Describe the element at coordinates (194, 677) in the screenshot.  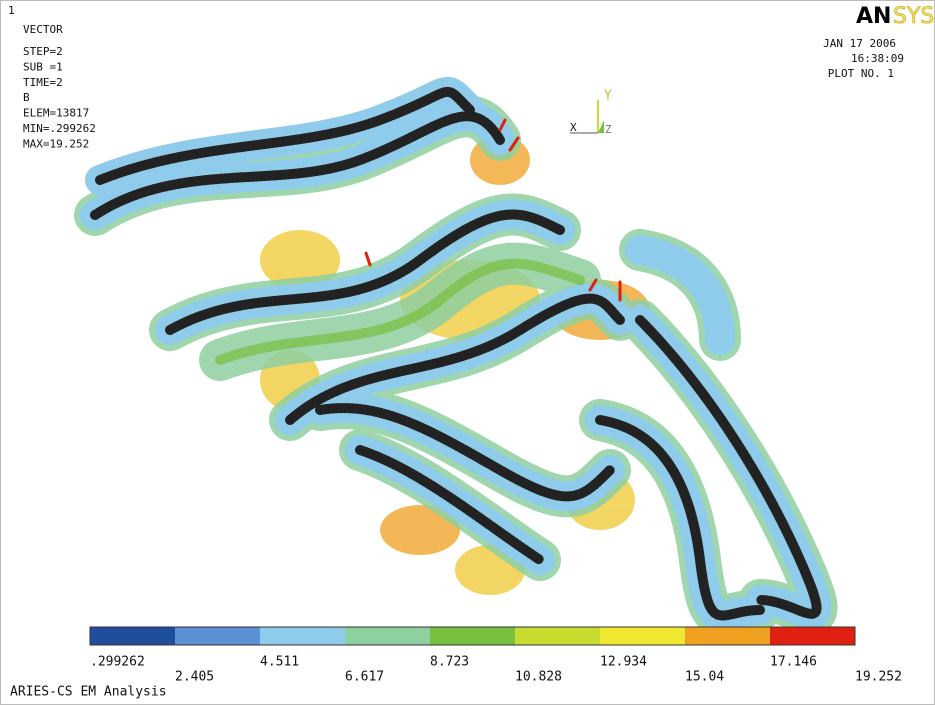
I see `legend-label: 2.405` at that location.